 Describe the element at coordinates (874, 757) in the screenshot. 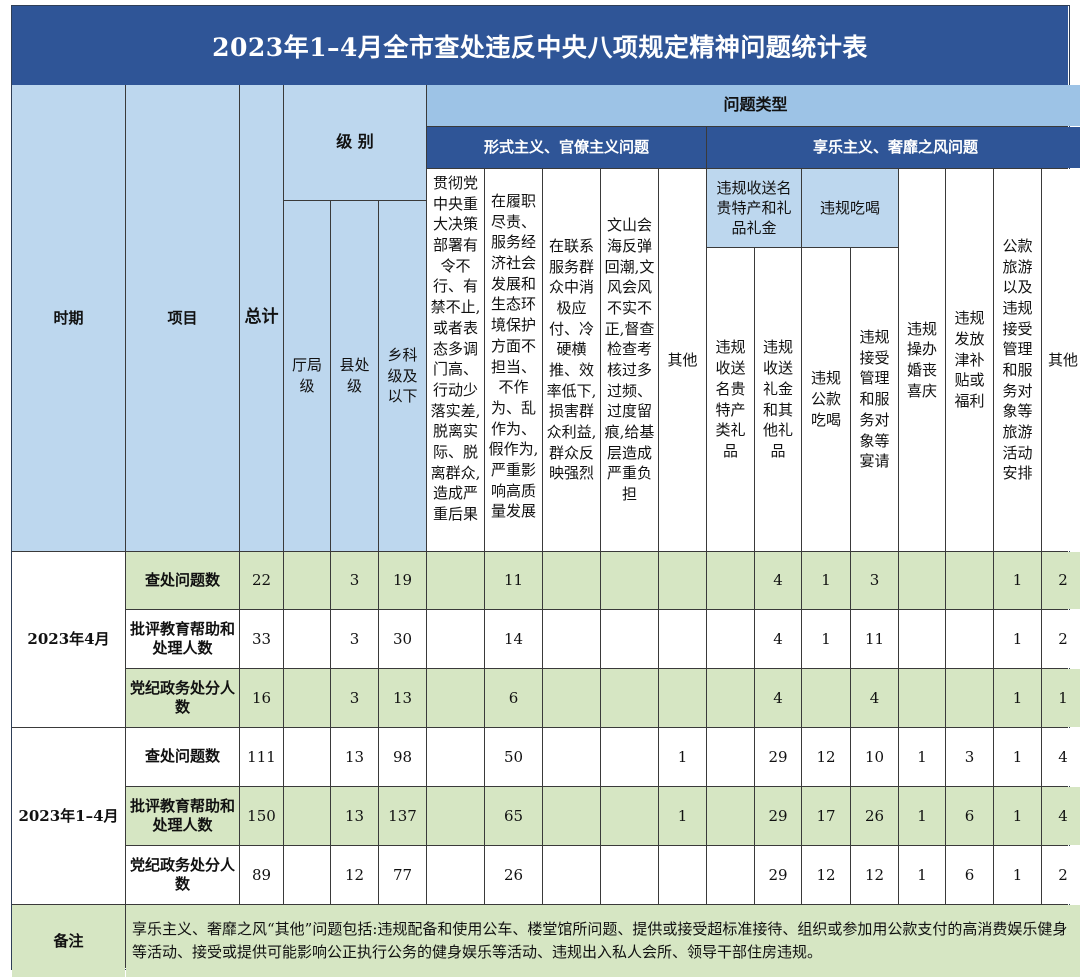

I see `table-cell: 10` at that location.